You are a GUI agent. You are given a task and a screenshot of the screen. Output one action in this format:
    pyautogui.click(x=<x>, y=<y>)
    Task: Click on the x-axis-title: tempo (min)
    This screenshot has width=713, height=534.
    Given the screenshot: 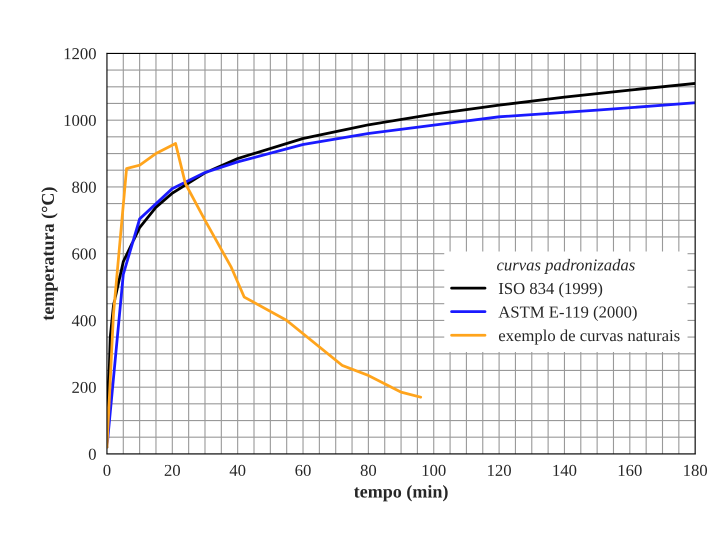 What is the action you would take?
    pyautogui.click(x=401, y=493)
    